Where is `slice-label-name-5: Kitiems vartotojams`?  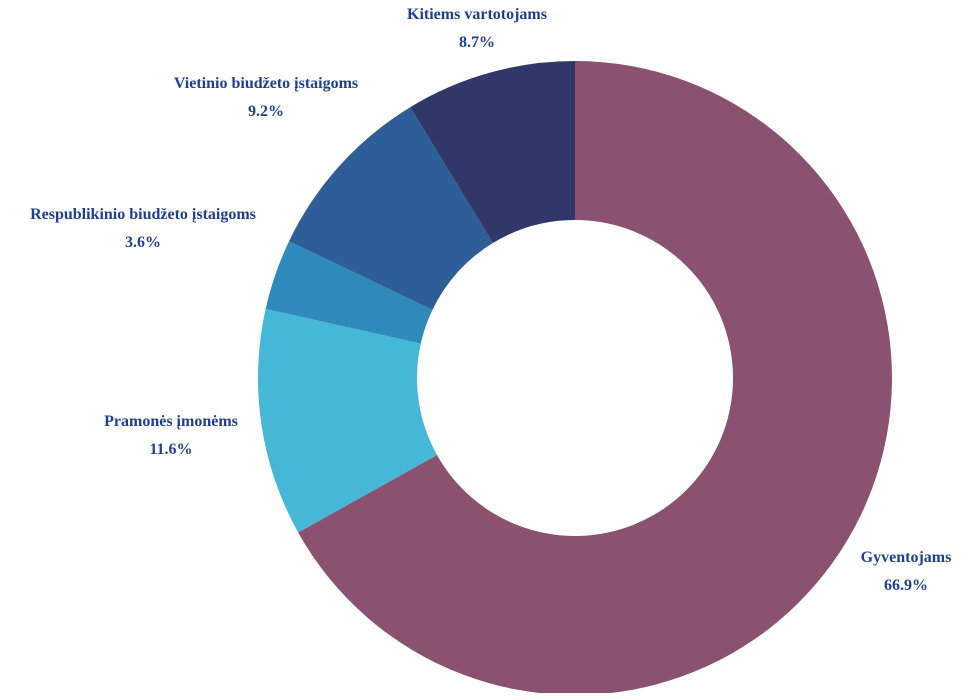 slice-label-name-5: Kitiems vartotojams is located at coordinates (477, 14).